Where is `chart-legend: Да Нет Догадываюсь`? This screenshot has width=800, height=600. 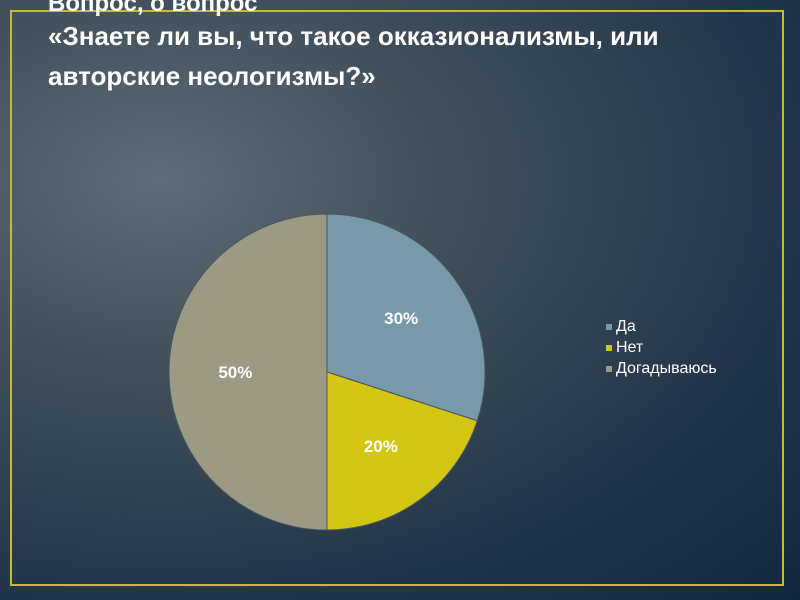
chart-legend: Да Нет Догадываюсь is located at coordinates (661, 347).